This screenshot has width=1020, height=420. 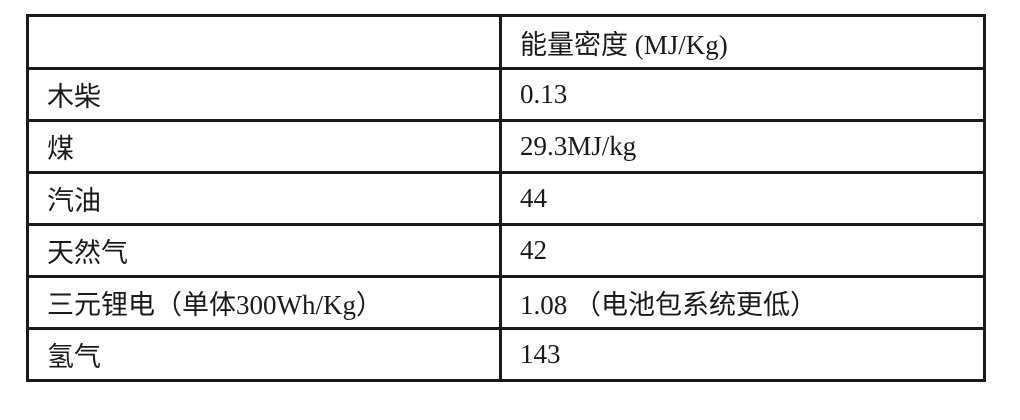 What do you see at coordinates (264, 94) in the screenshot?
I see `fuel-cell: 木柴` at bounding box center [264, 94].